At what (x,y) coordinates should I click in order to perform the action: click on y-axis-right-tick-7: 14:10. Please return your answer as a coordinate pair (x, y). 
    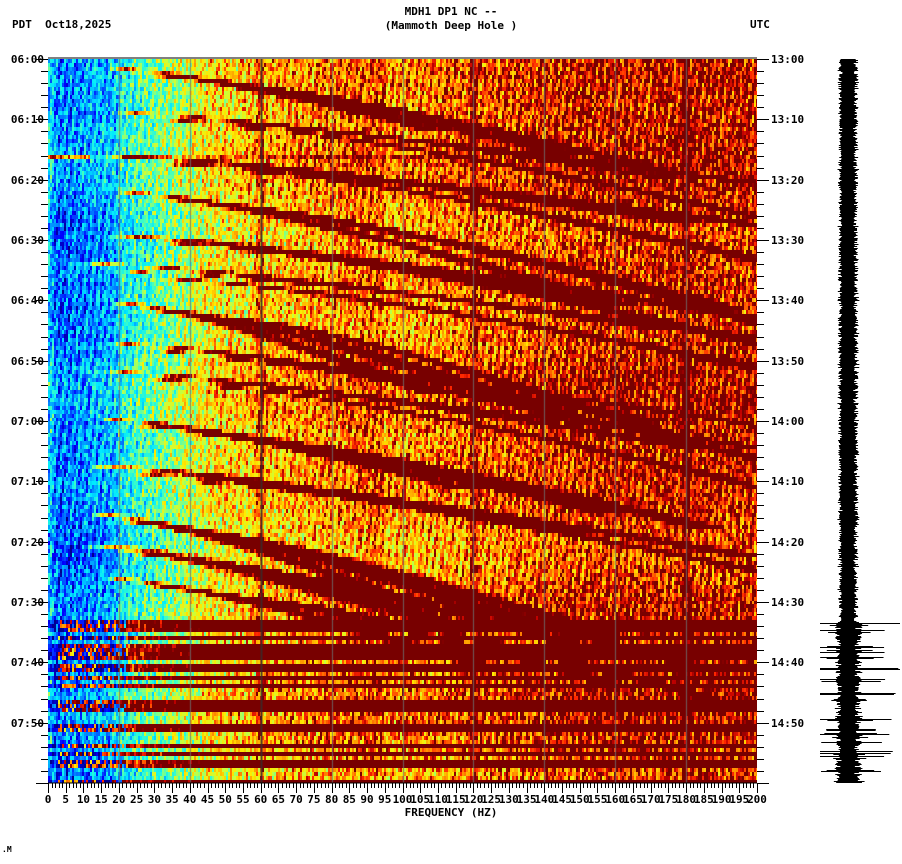
    Looking at the image, I should click on (788, 482).